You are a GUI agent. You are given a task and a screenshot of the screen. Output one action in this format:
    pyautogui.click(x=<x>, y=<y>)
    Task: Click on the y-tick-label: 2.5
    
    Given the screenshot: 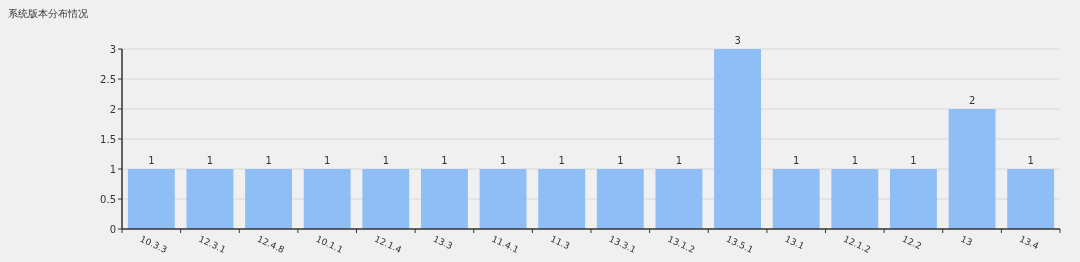 What is the action you would take?
    pyautogui.click(x=108, y=79)
    